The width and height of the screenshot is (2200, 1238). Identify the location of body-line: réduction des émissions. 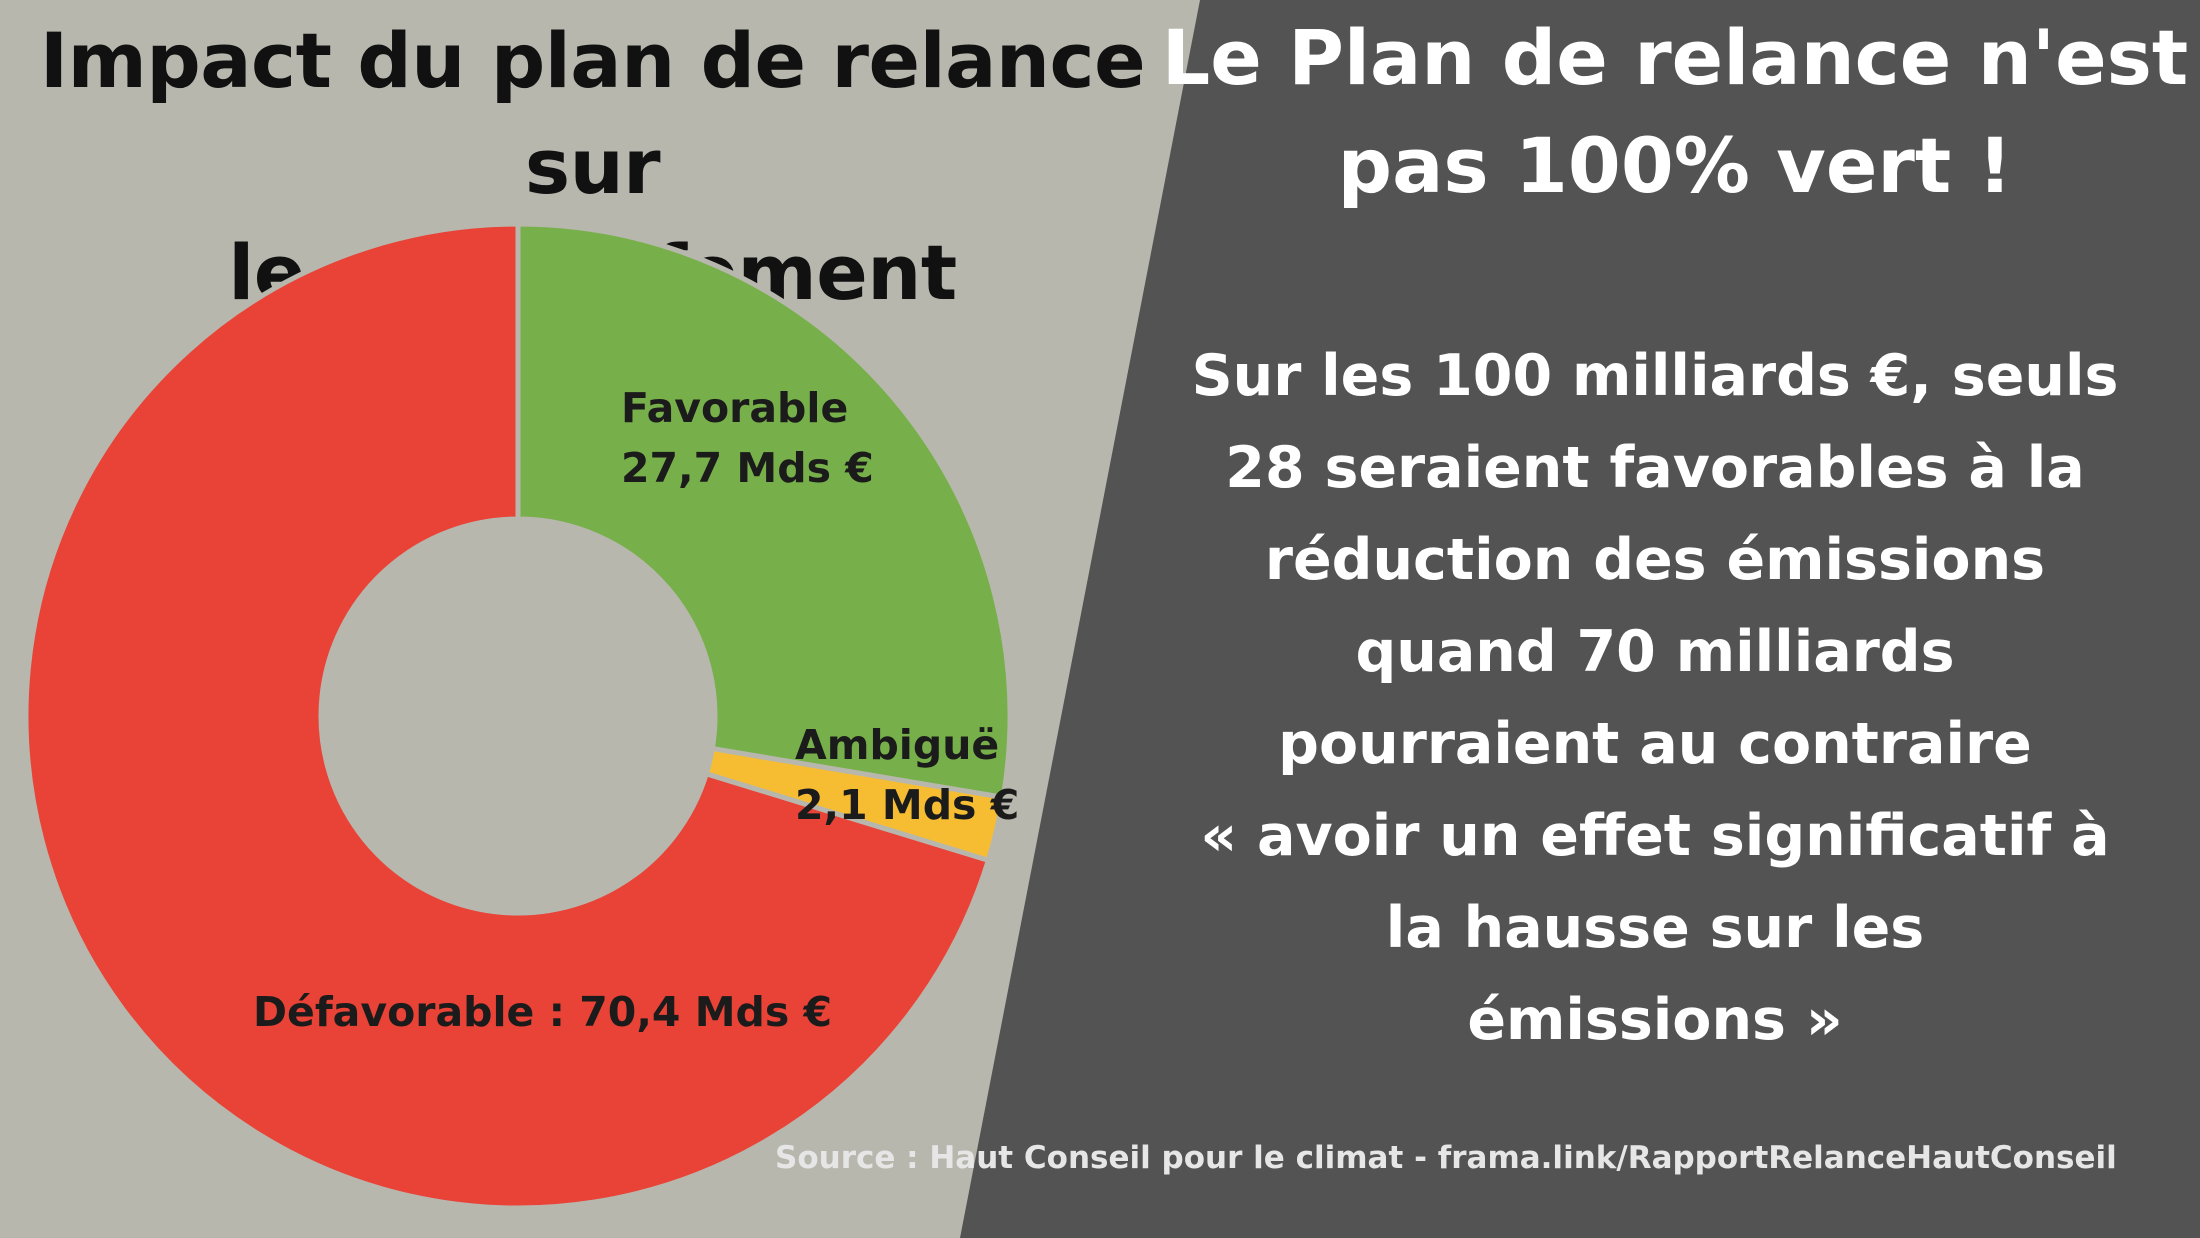
(1655, 560).